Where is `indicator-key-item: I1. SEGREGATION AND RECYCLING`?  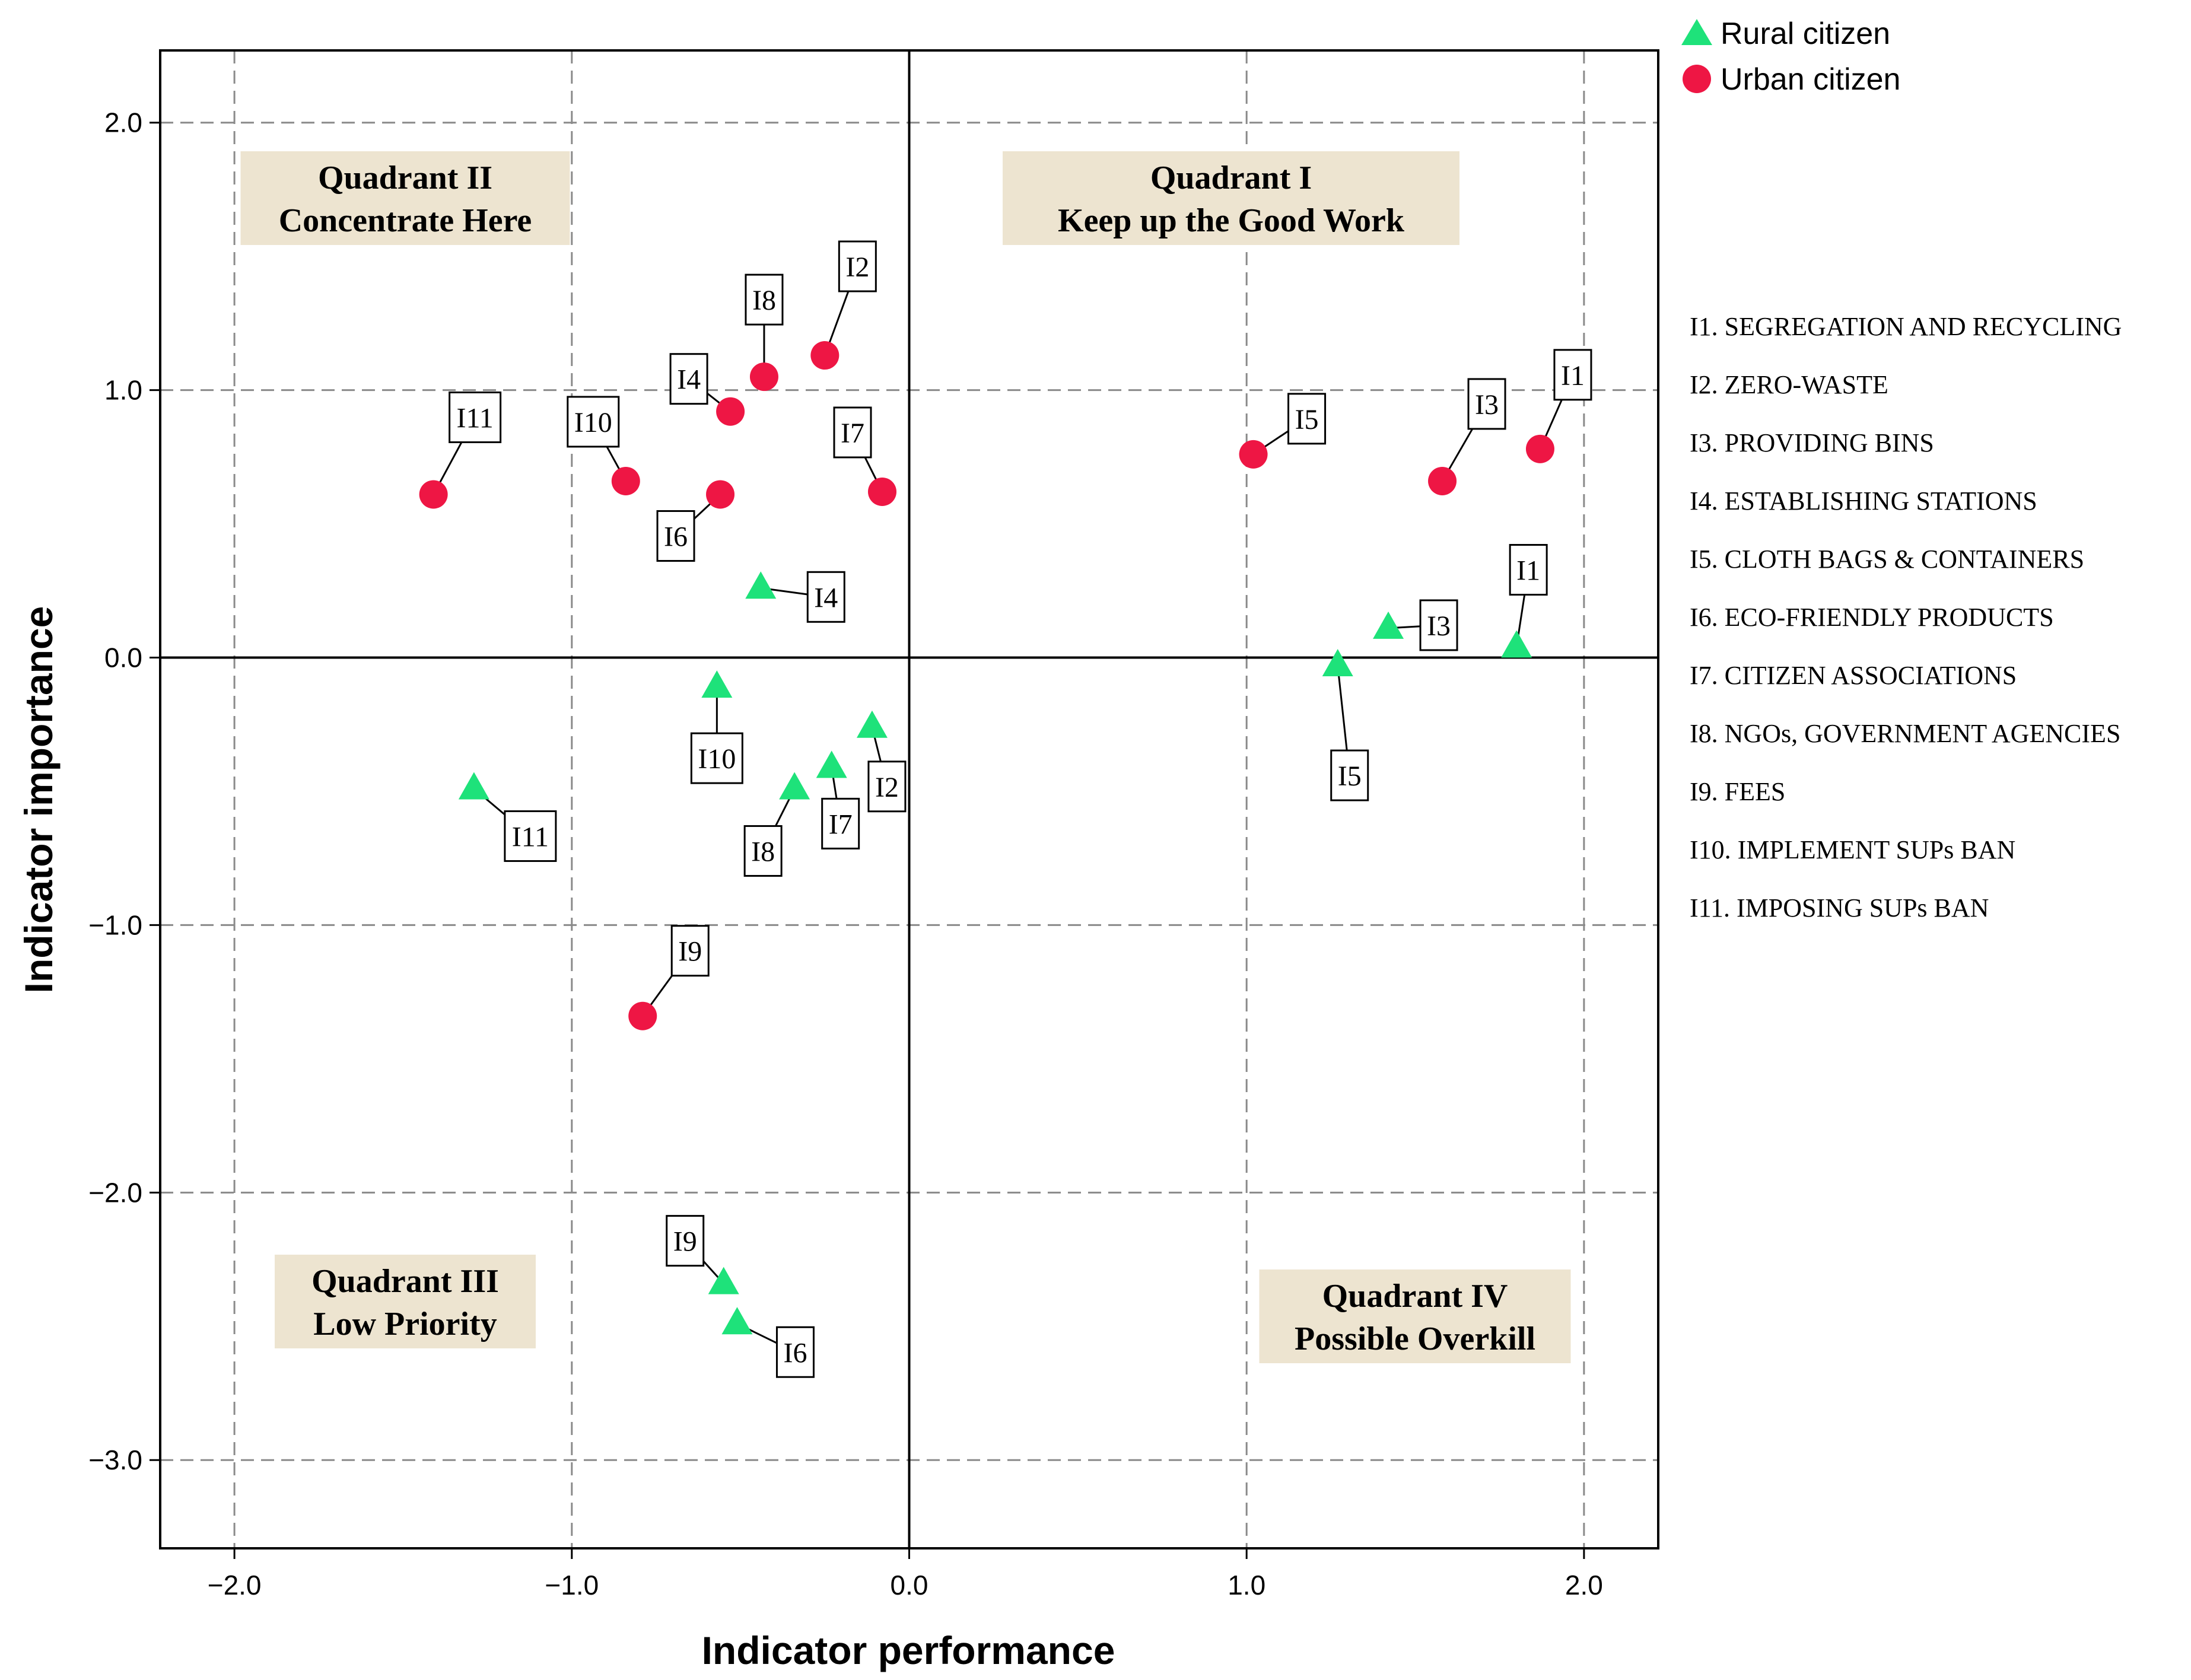
indicator-key-item: I1. SEGREGATION AND RECYCLING is located at coordinates (1906, 326).